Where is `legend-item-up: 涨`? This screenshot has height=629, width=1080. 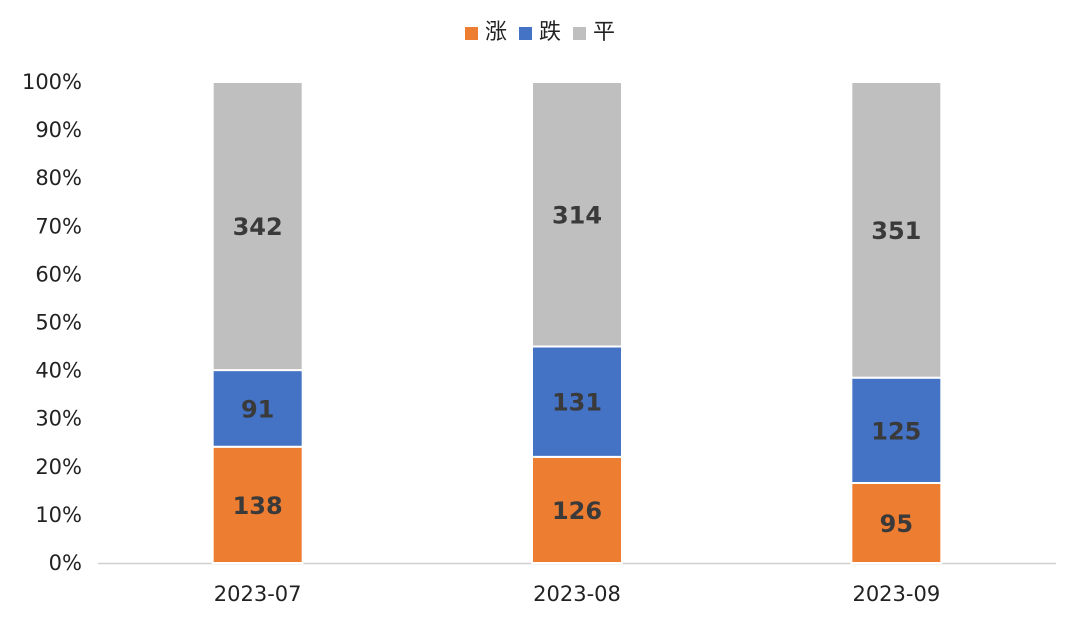 legend-item-up: 涨 is located at coordinates (485, 33).